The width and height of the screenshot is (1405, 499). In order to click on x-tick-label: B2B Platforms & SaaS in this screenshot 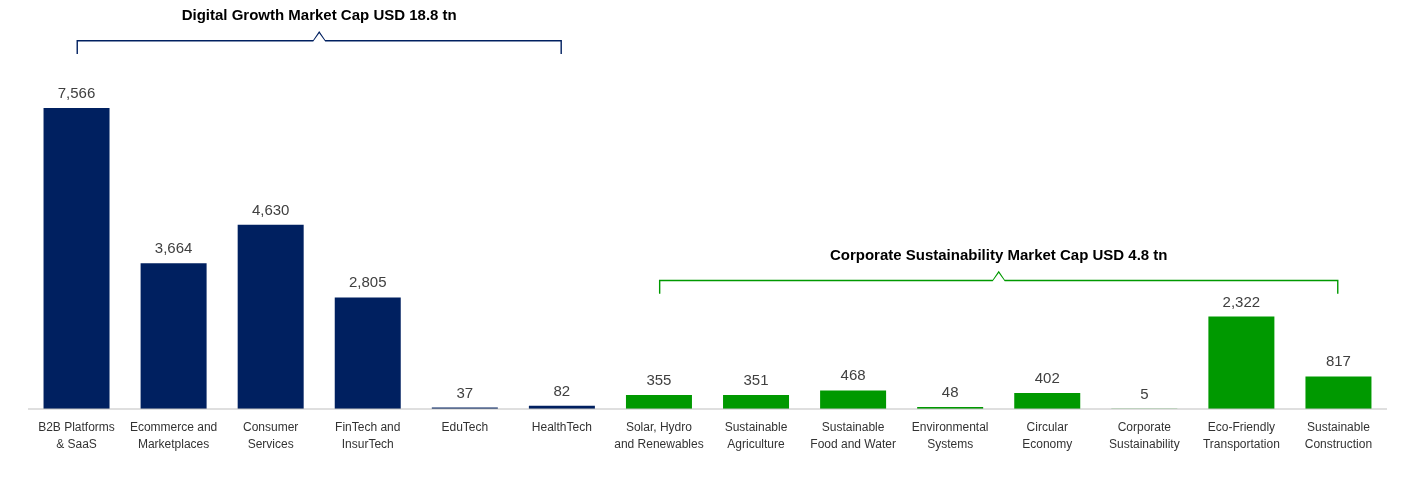, I will do `click(76, 435)`.